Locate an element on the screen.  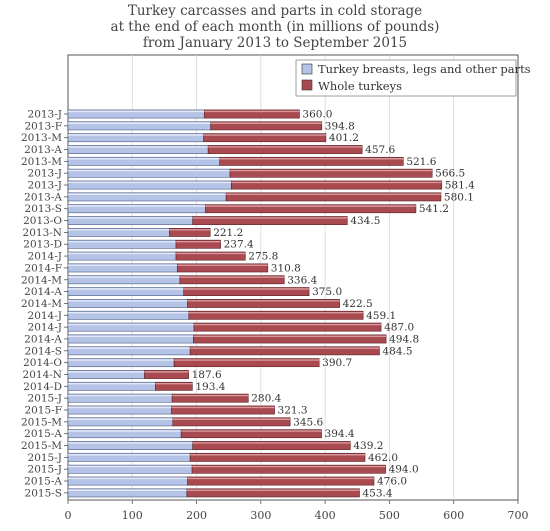
value-label: 345.6 is located at coordinates (308, 422).